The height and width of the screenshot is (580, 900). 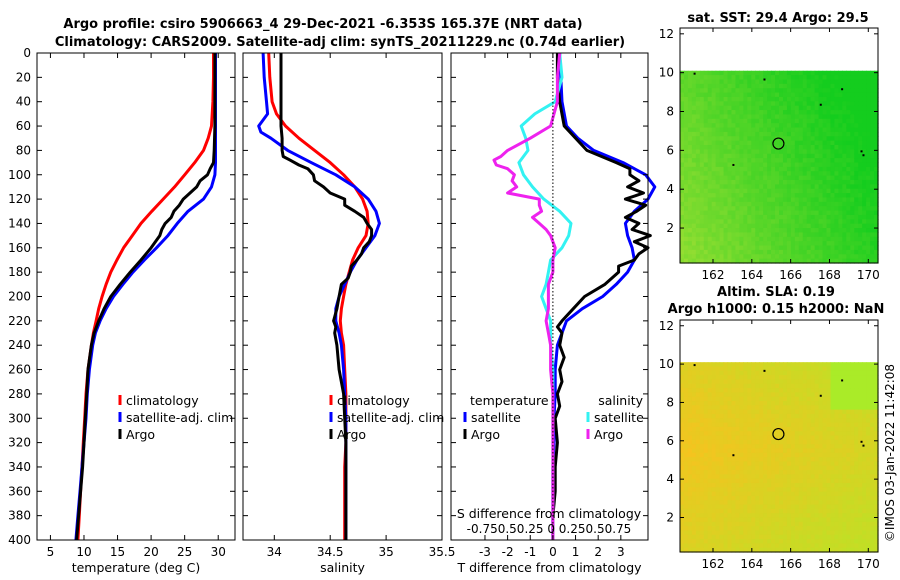 I want to click on legend-label: satellite, so click(x=496, y=417).